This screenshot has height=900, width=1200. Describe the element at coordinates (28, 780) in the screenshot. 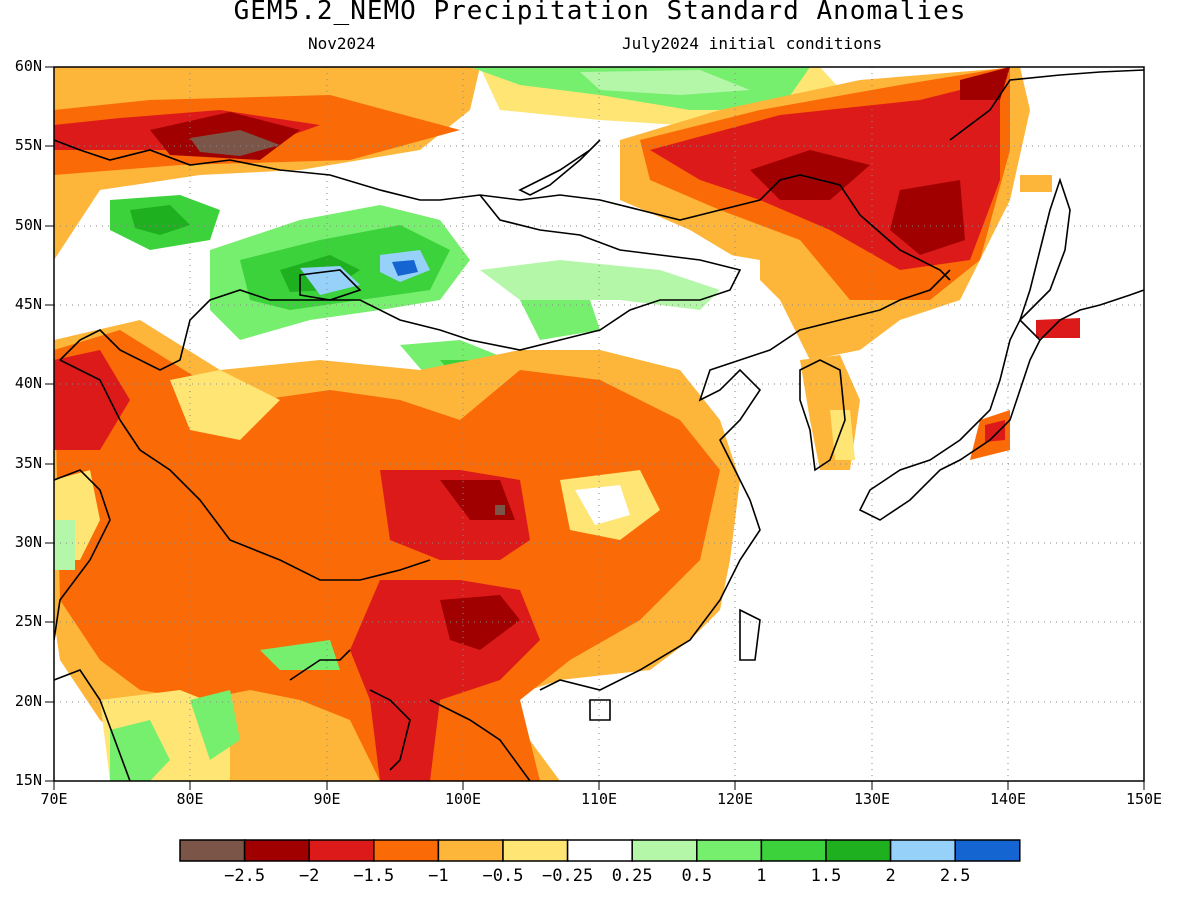

I see `lat-label: 15N` at that location.